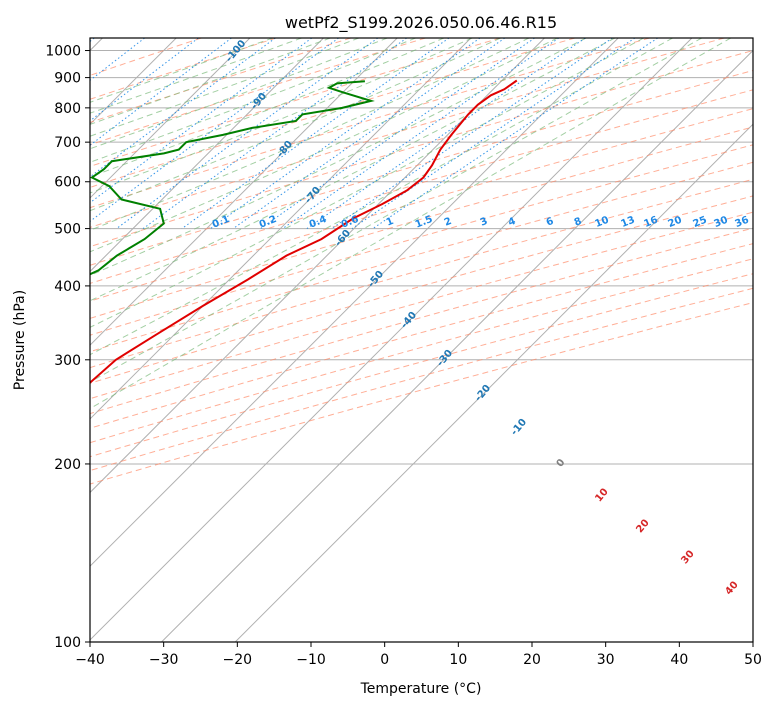 This screenshot has height=708, width=775. Describe the element at coordinates (67, 287) in the screenshot. I see `y-tick-label: 400` at that location.